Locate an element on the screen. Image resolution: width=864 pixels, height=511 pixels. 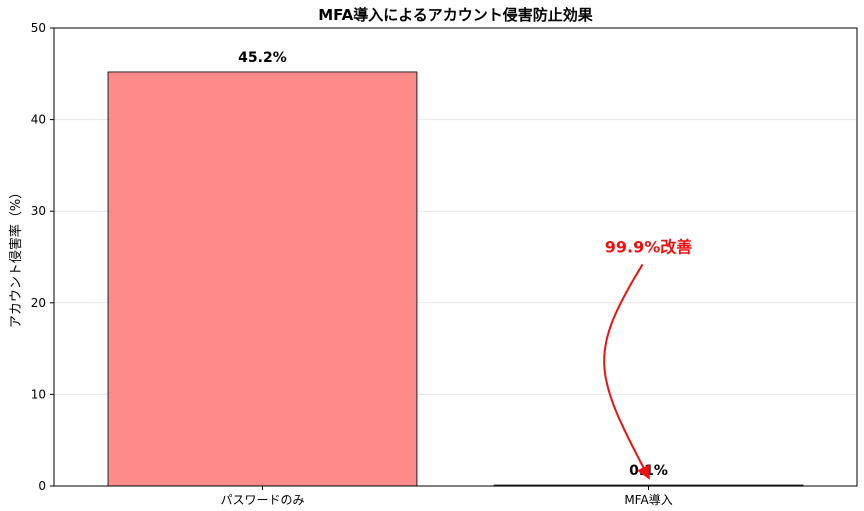
x-axis-ticks: パスワードのみ MFA導入 is located at coordinates (446, 496).